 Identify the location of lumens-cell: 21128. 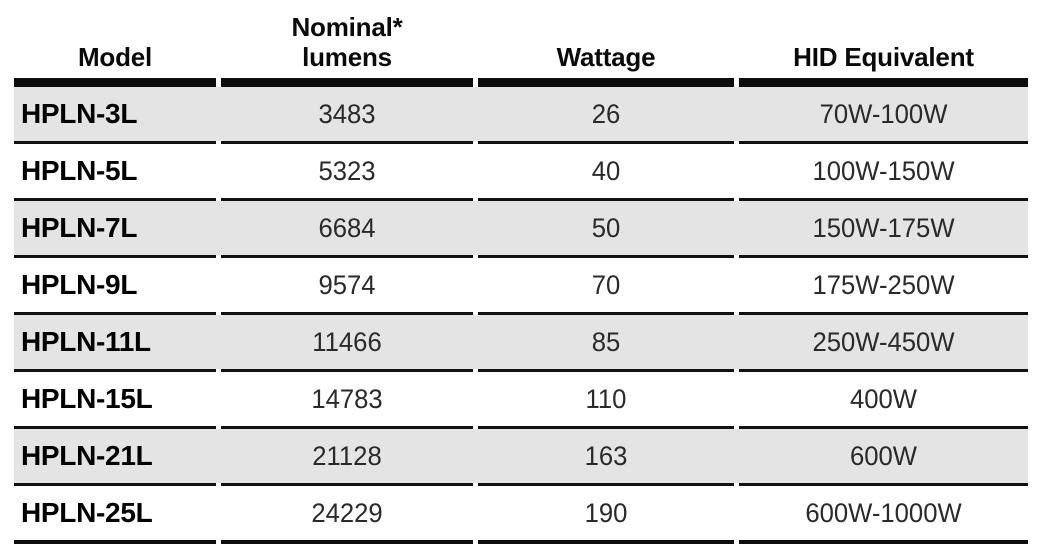
(347, 455).